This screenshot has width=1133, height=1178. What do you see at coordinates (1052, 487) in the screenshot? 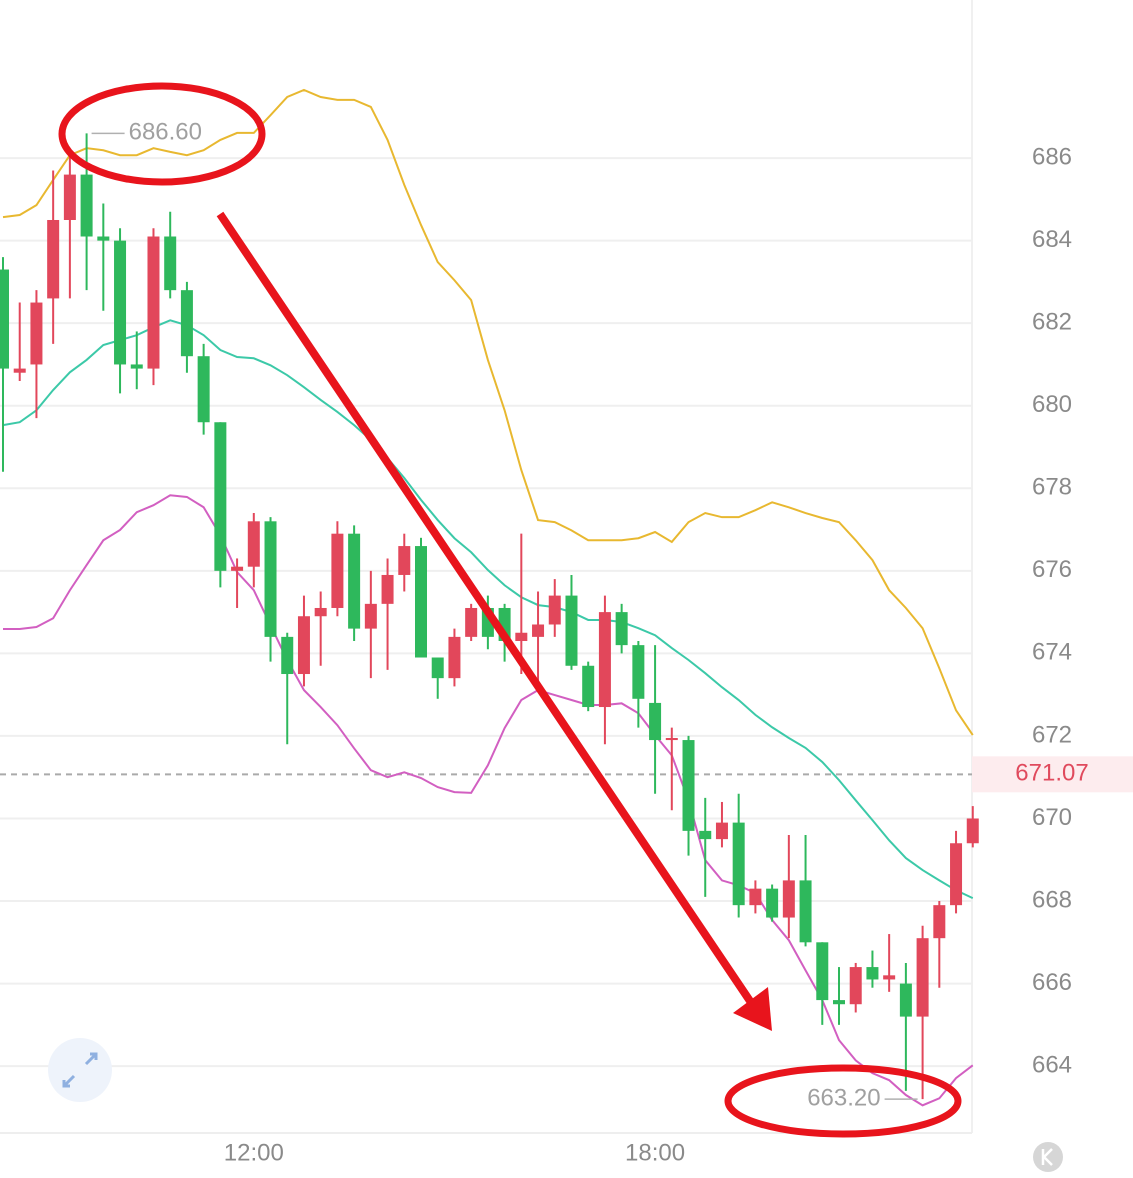
I see `y-tick-label: 678` at bounding box center [1052, 487].